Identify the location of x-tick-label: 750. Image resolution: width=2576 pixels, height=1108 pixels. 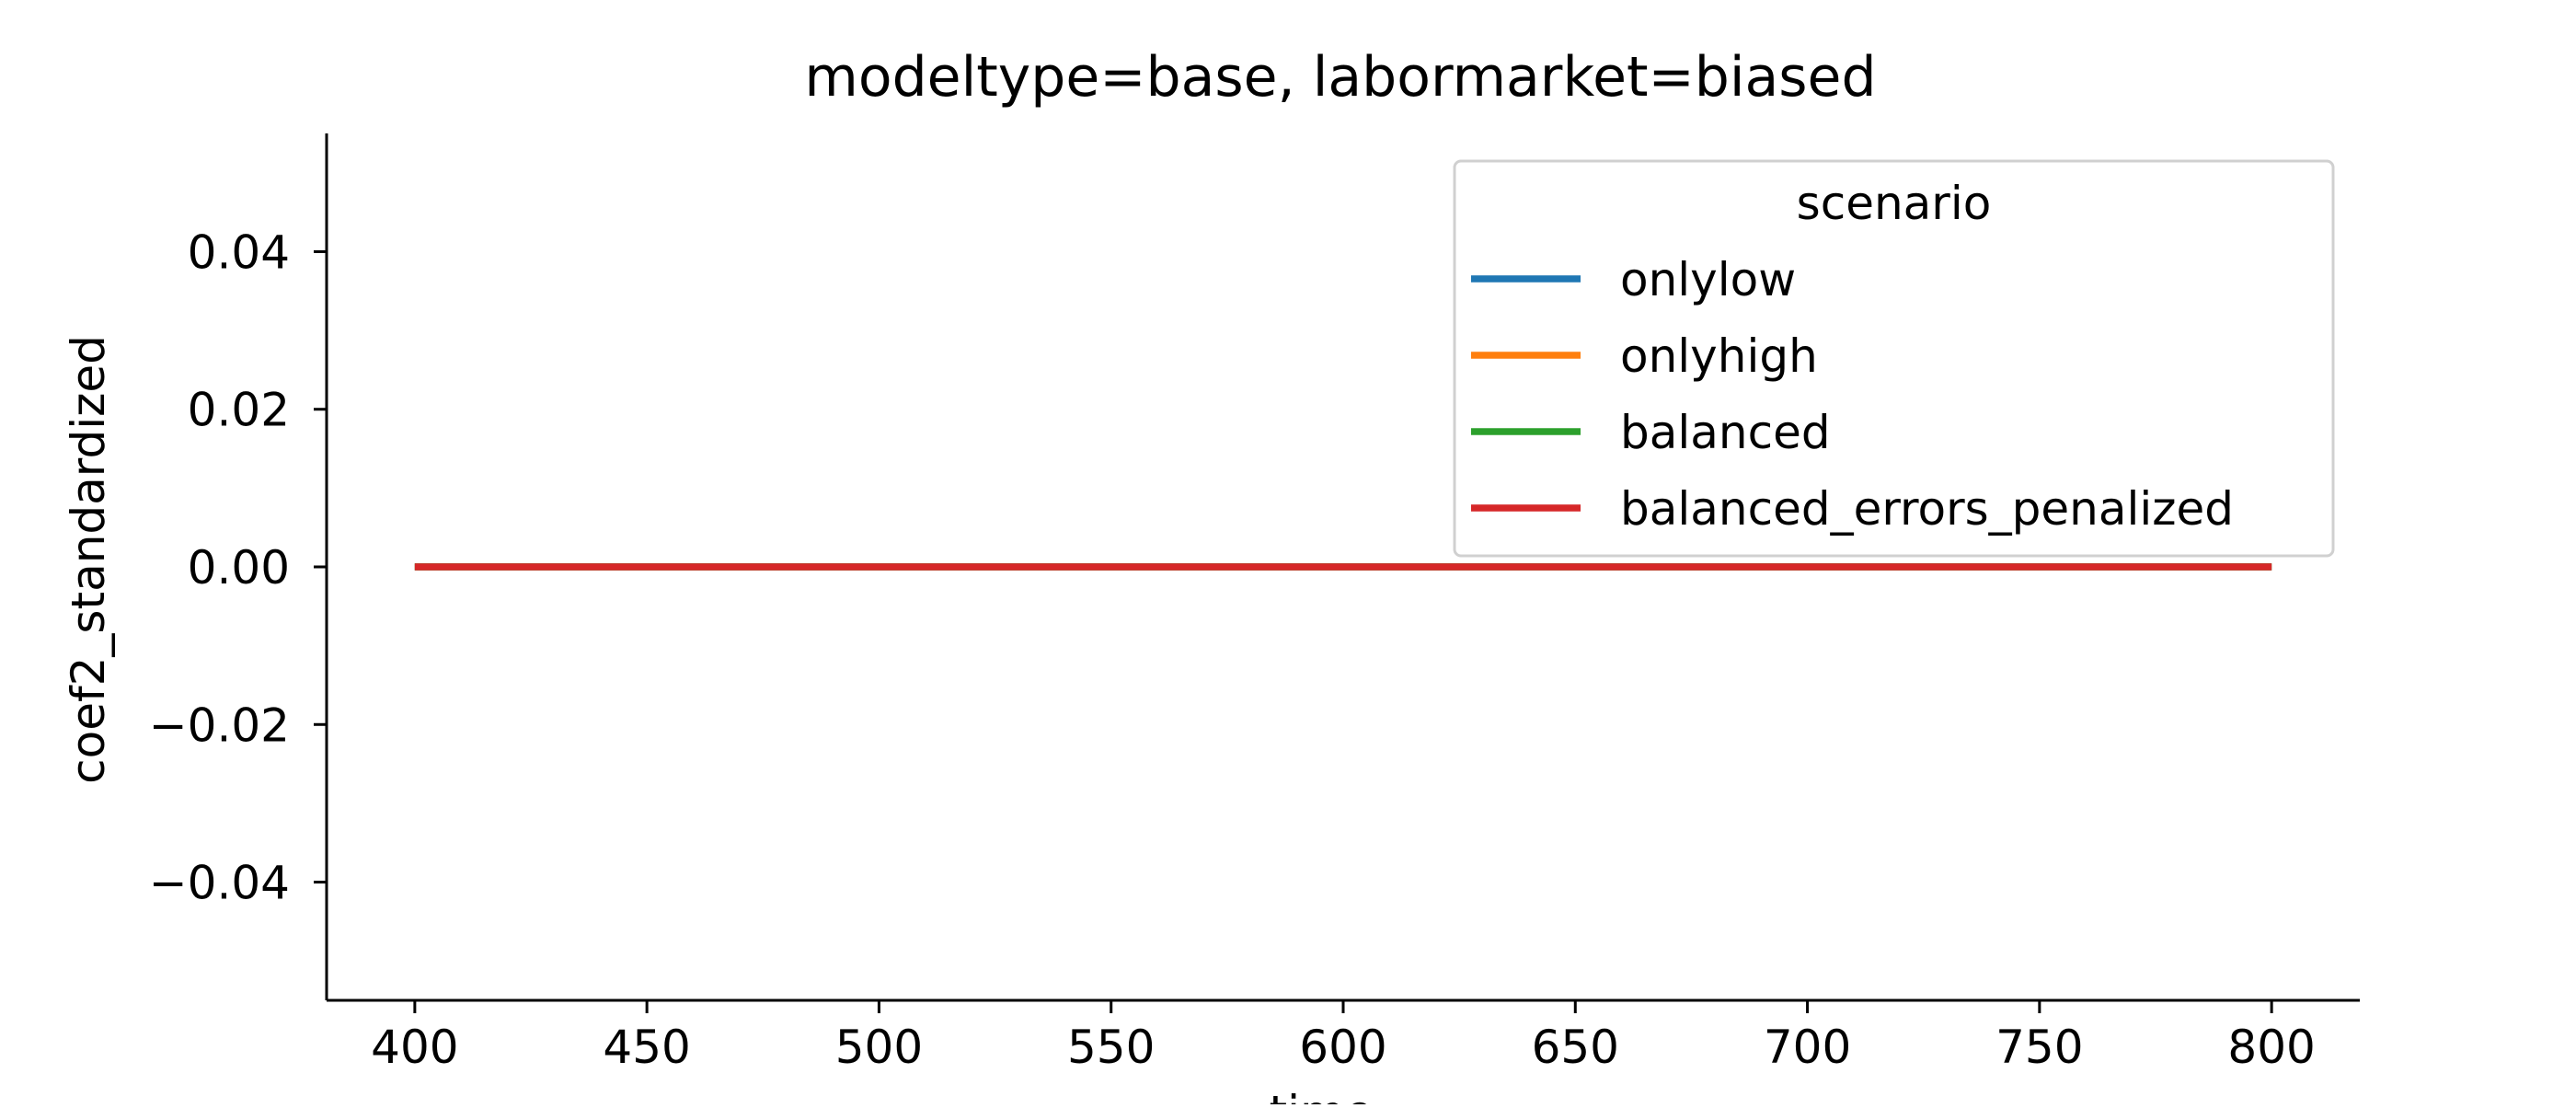
(2039, 1047).